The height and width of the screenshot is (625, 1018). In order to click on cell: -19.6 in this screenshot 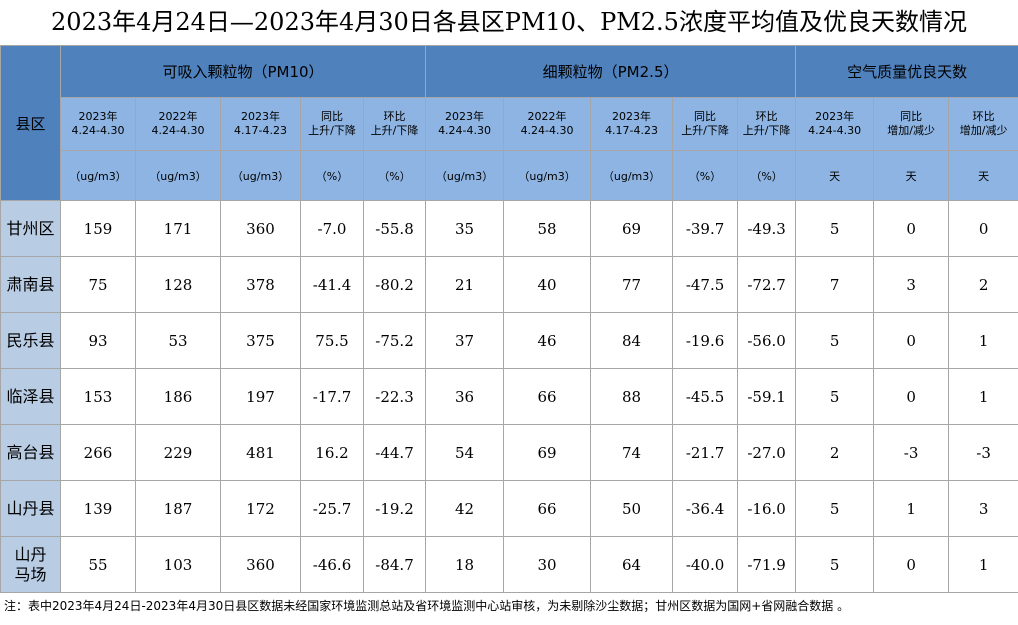, I will do `click(705, 340)`.